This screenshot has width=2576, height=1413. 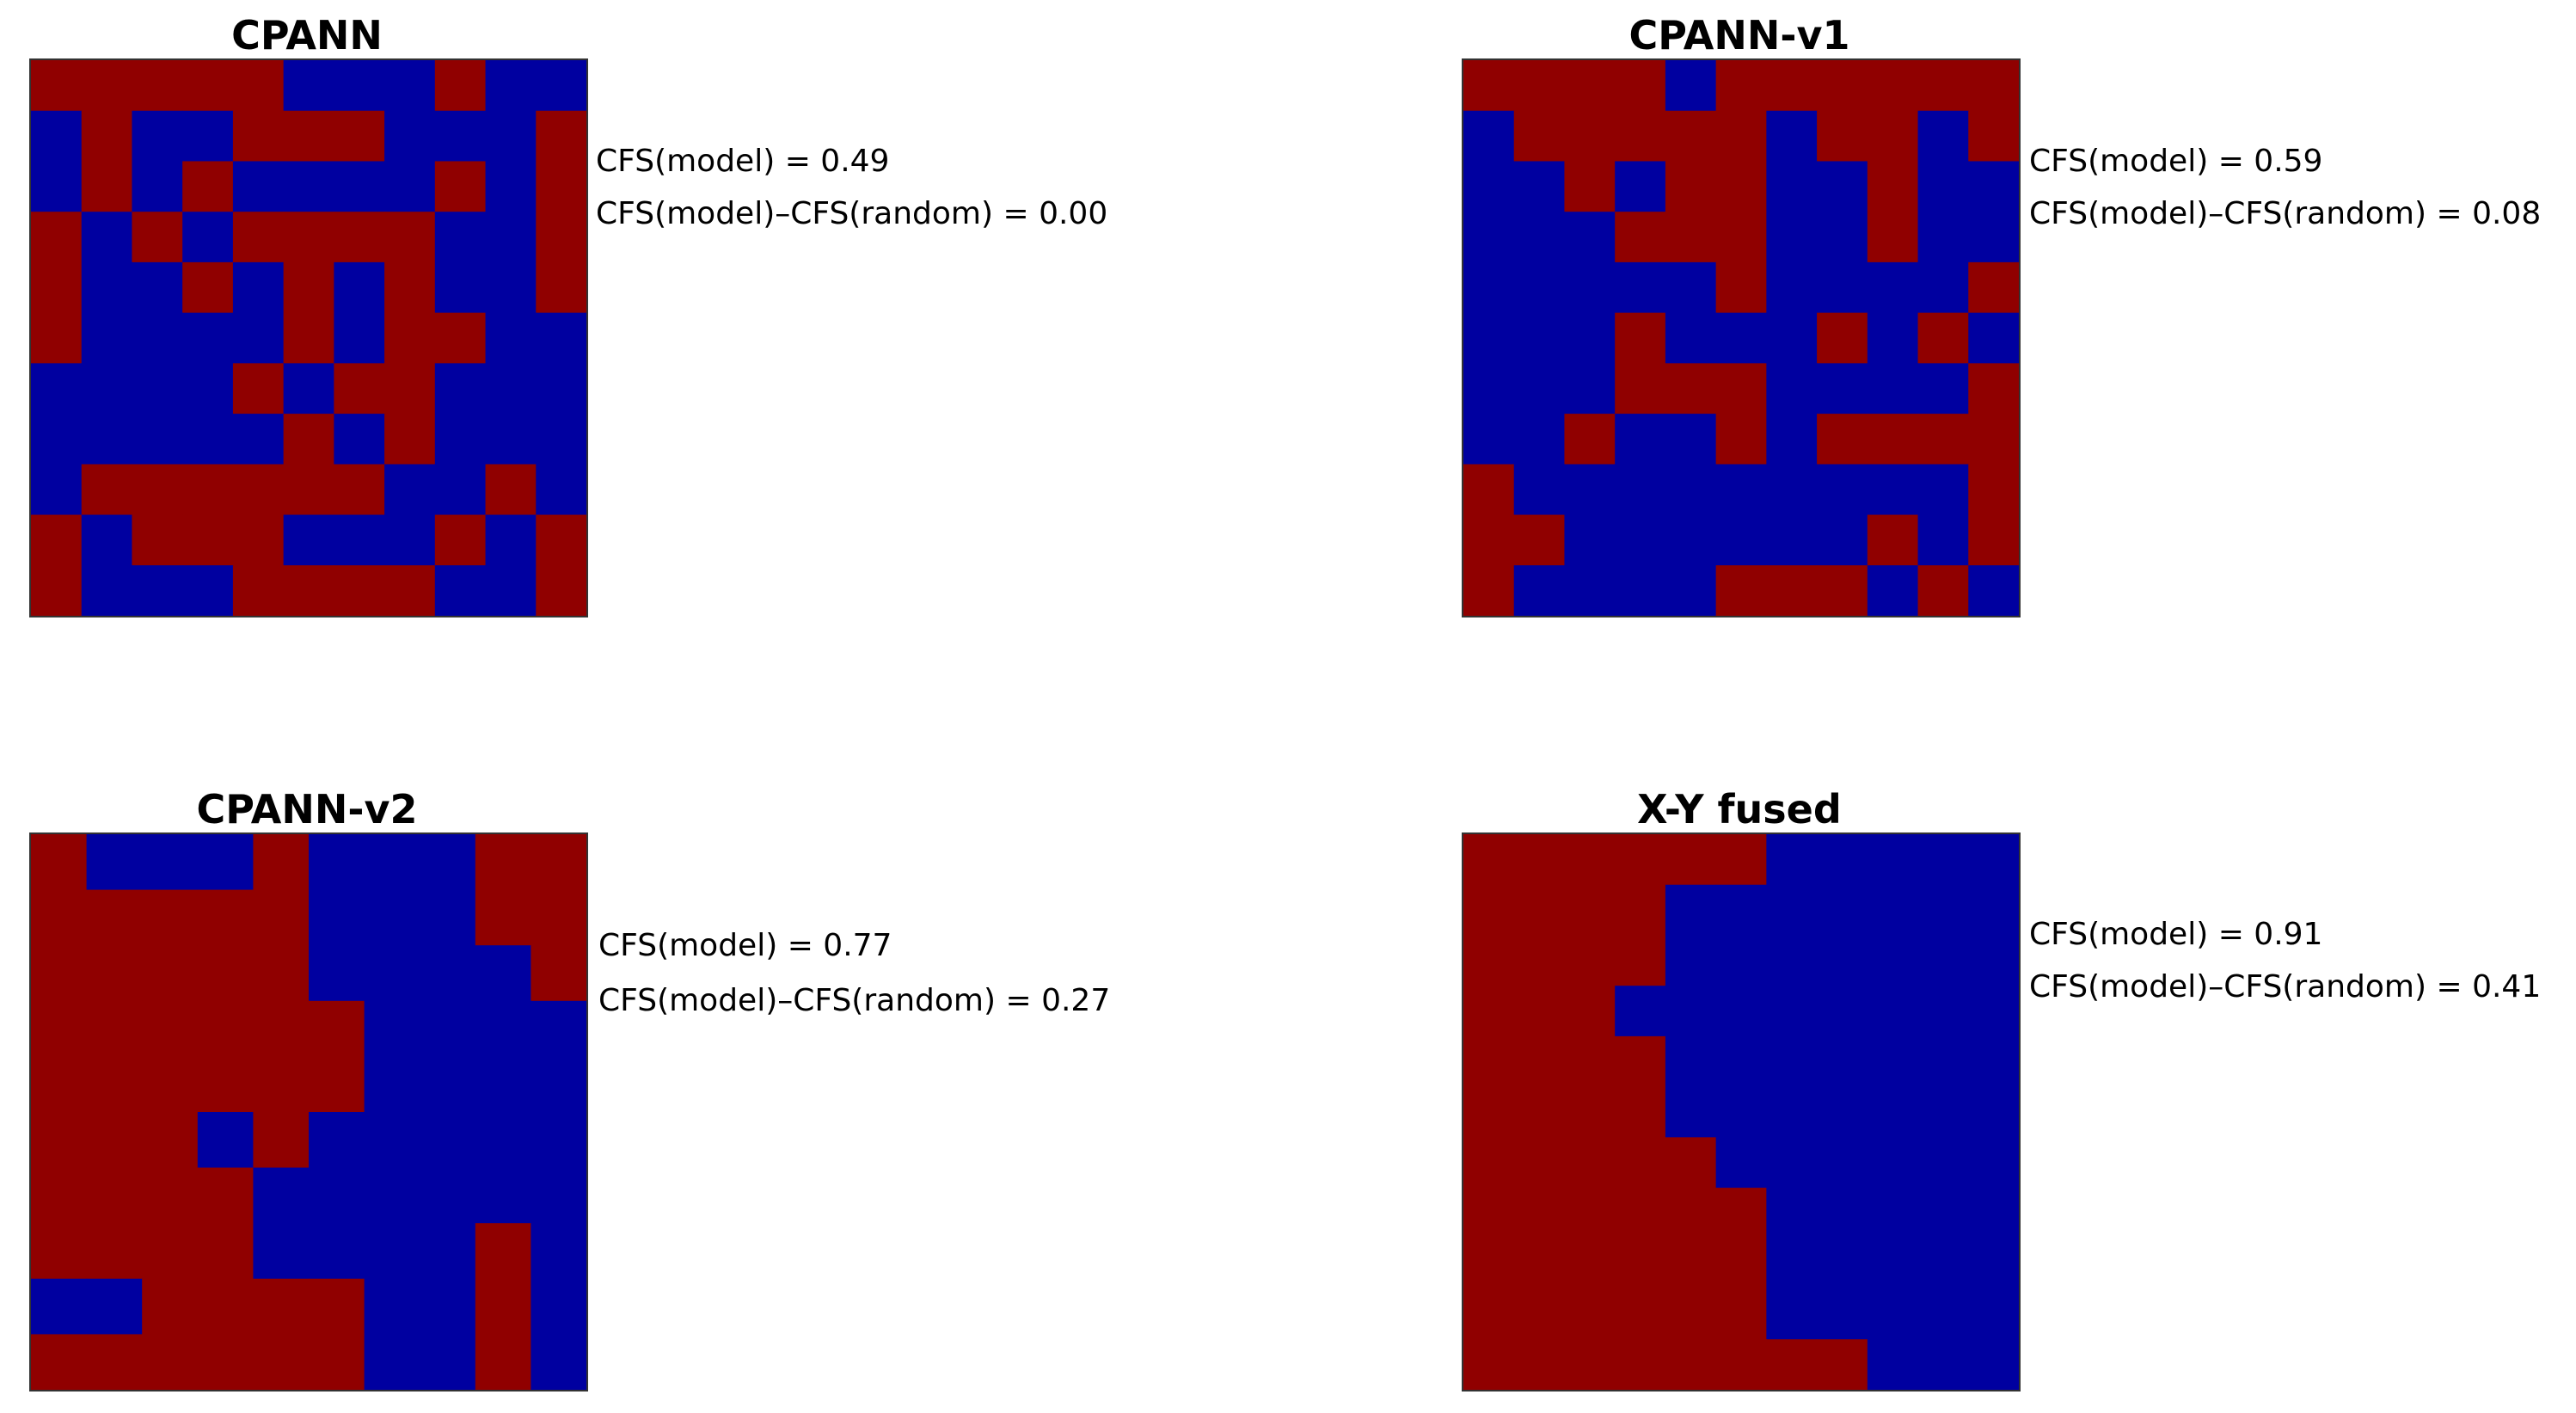 What do you see at coordinates (2285, 986) in the screenshot?
I see `cfs-difference-value: CFS(model)–CFS(random) = 0.41` at bounding box center [2285, 986].